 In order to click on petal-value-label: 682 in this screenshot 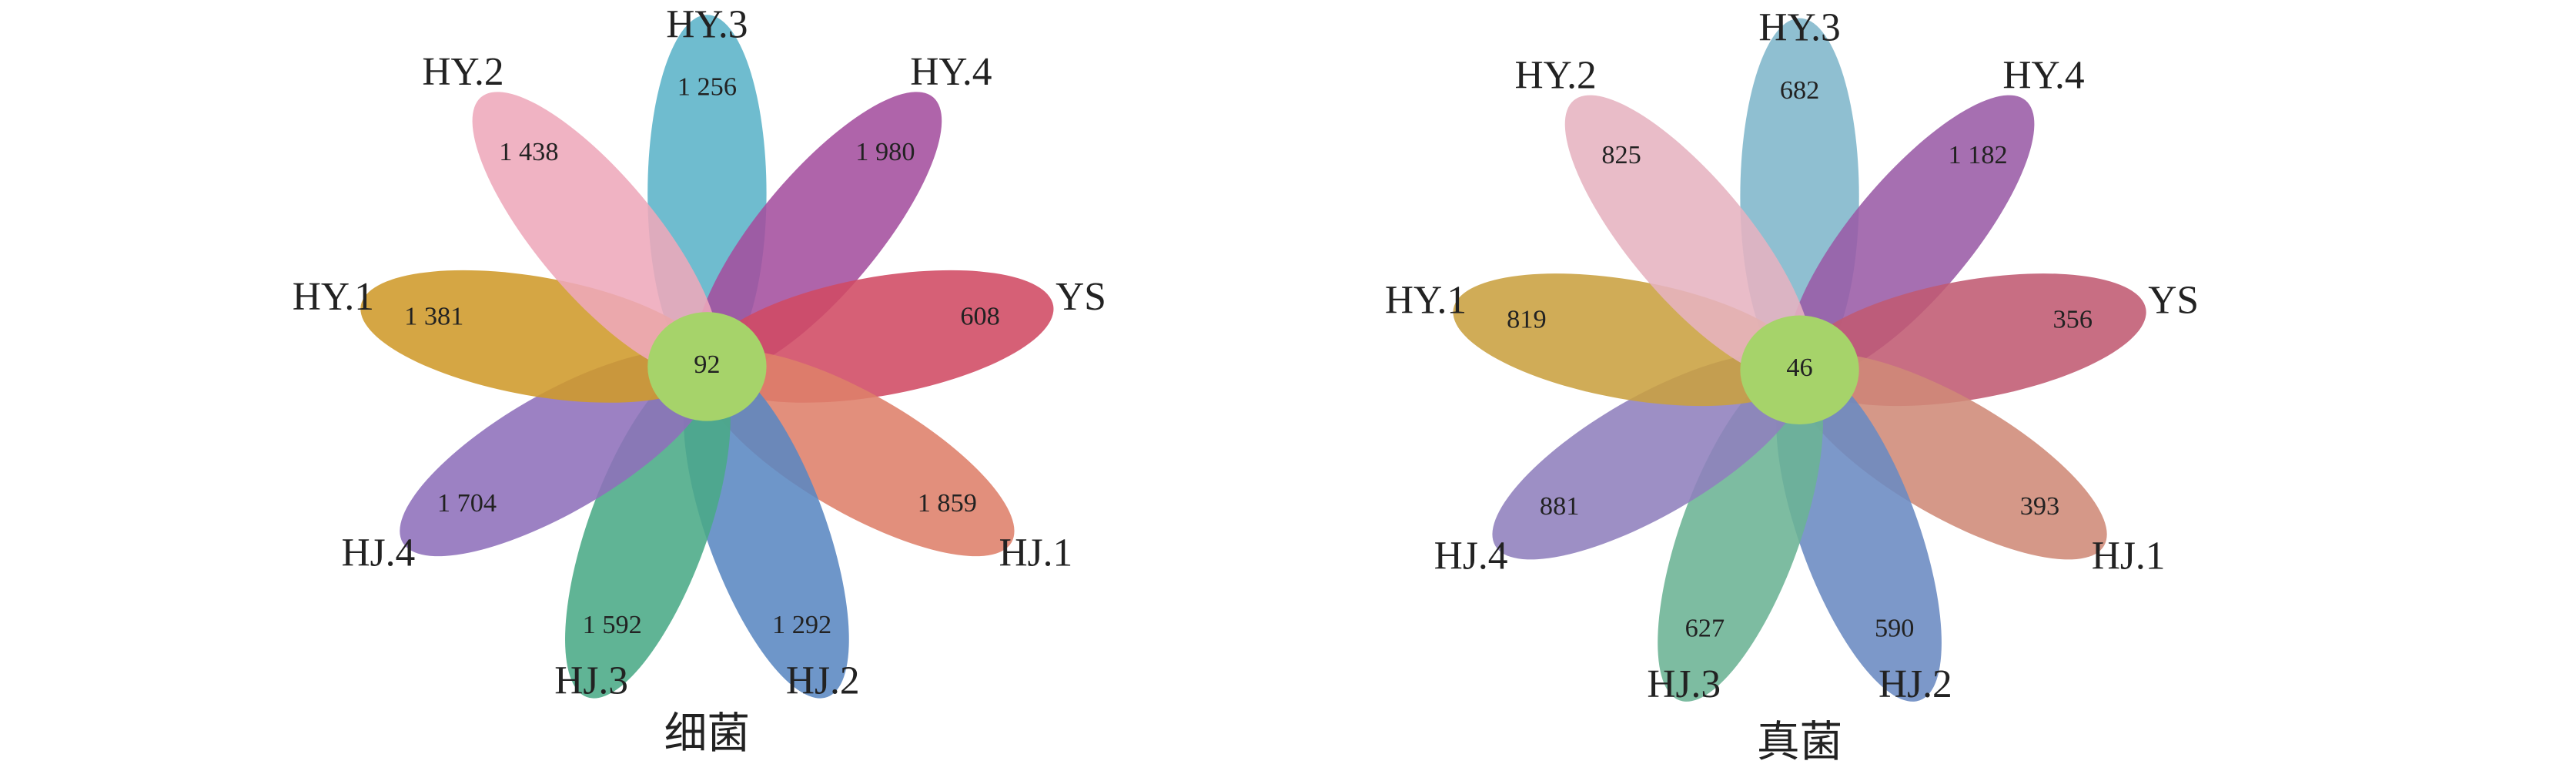, I will do `click(1799, 90)`.